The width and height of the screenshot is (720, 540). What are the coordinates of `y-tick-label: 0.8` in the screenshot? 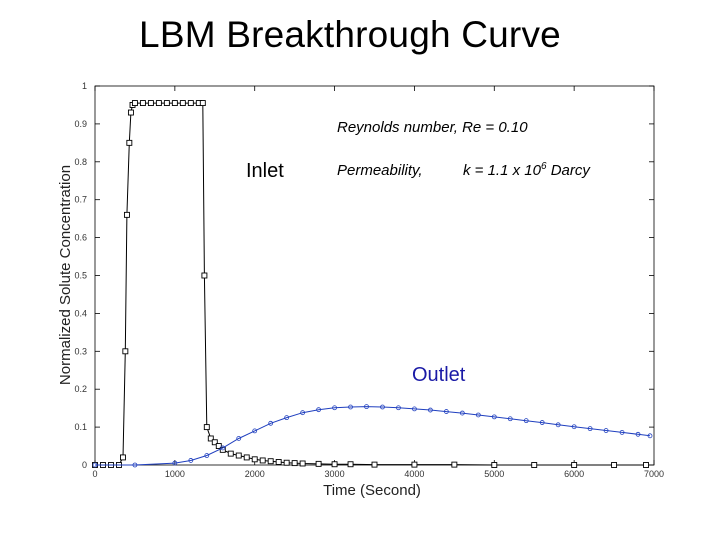 It's located at (80, 162).